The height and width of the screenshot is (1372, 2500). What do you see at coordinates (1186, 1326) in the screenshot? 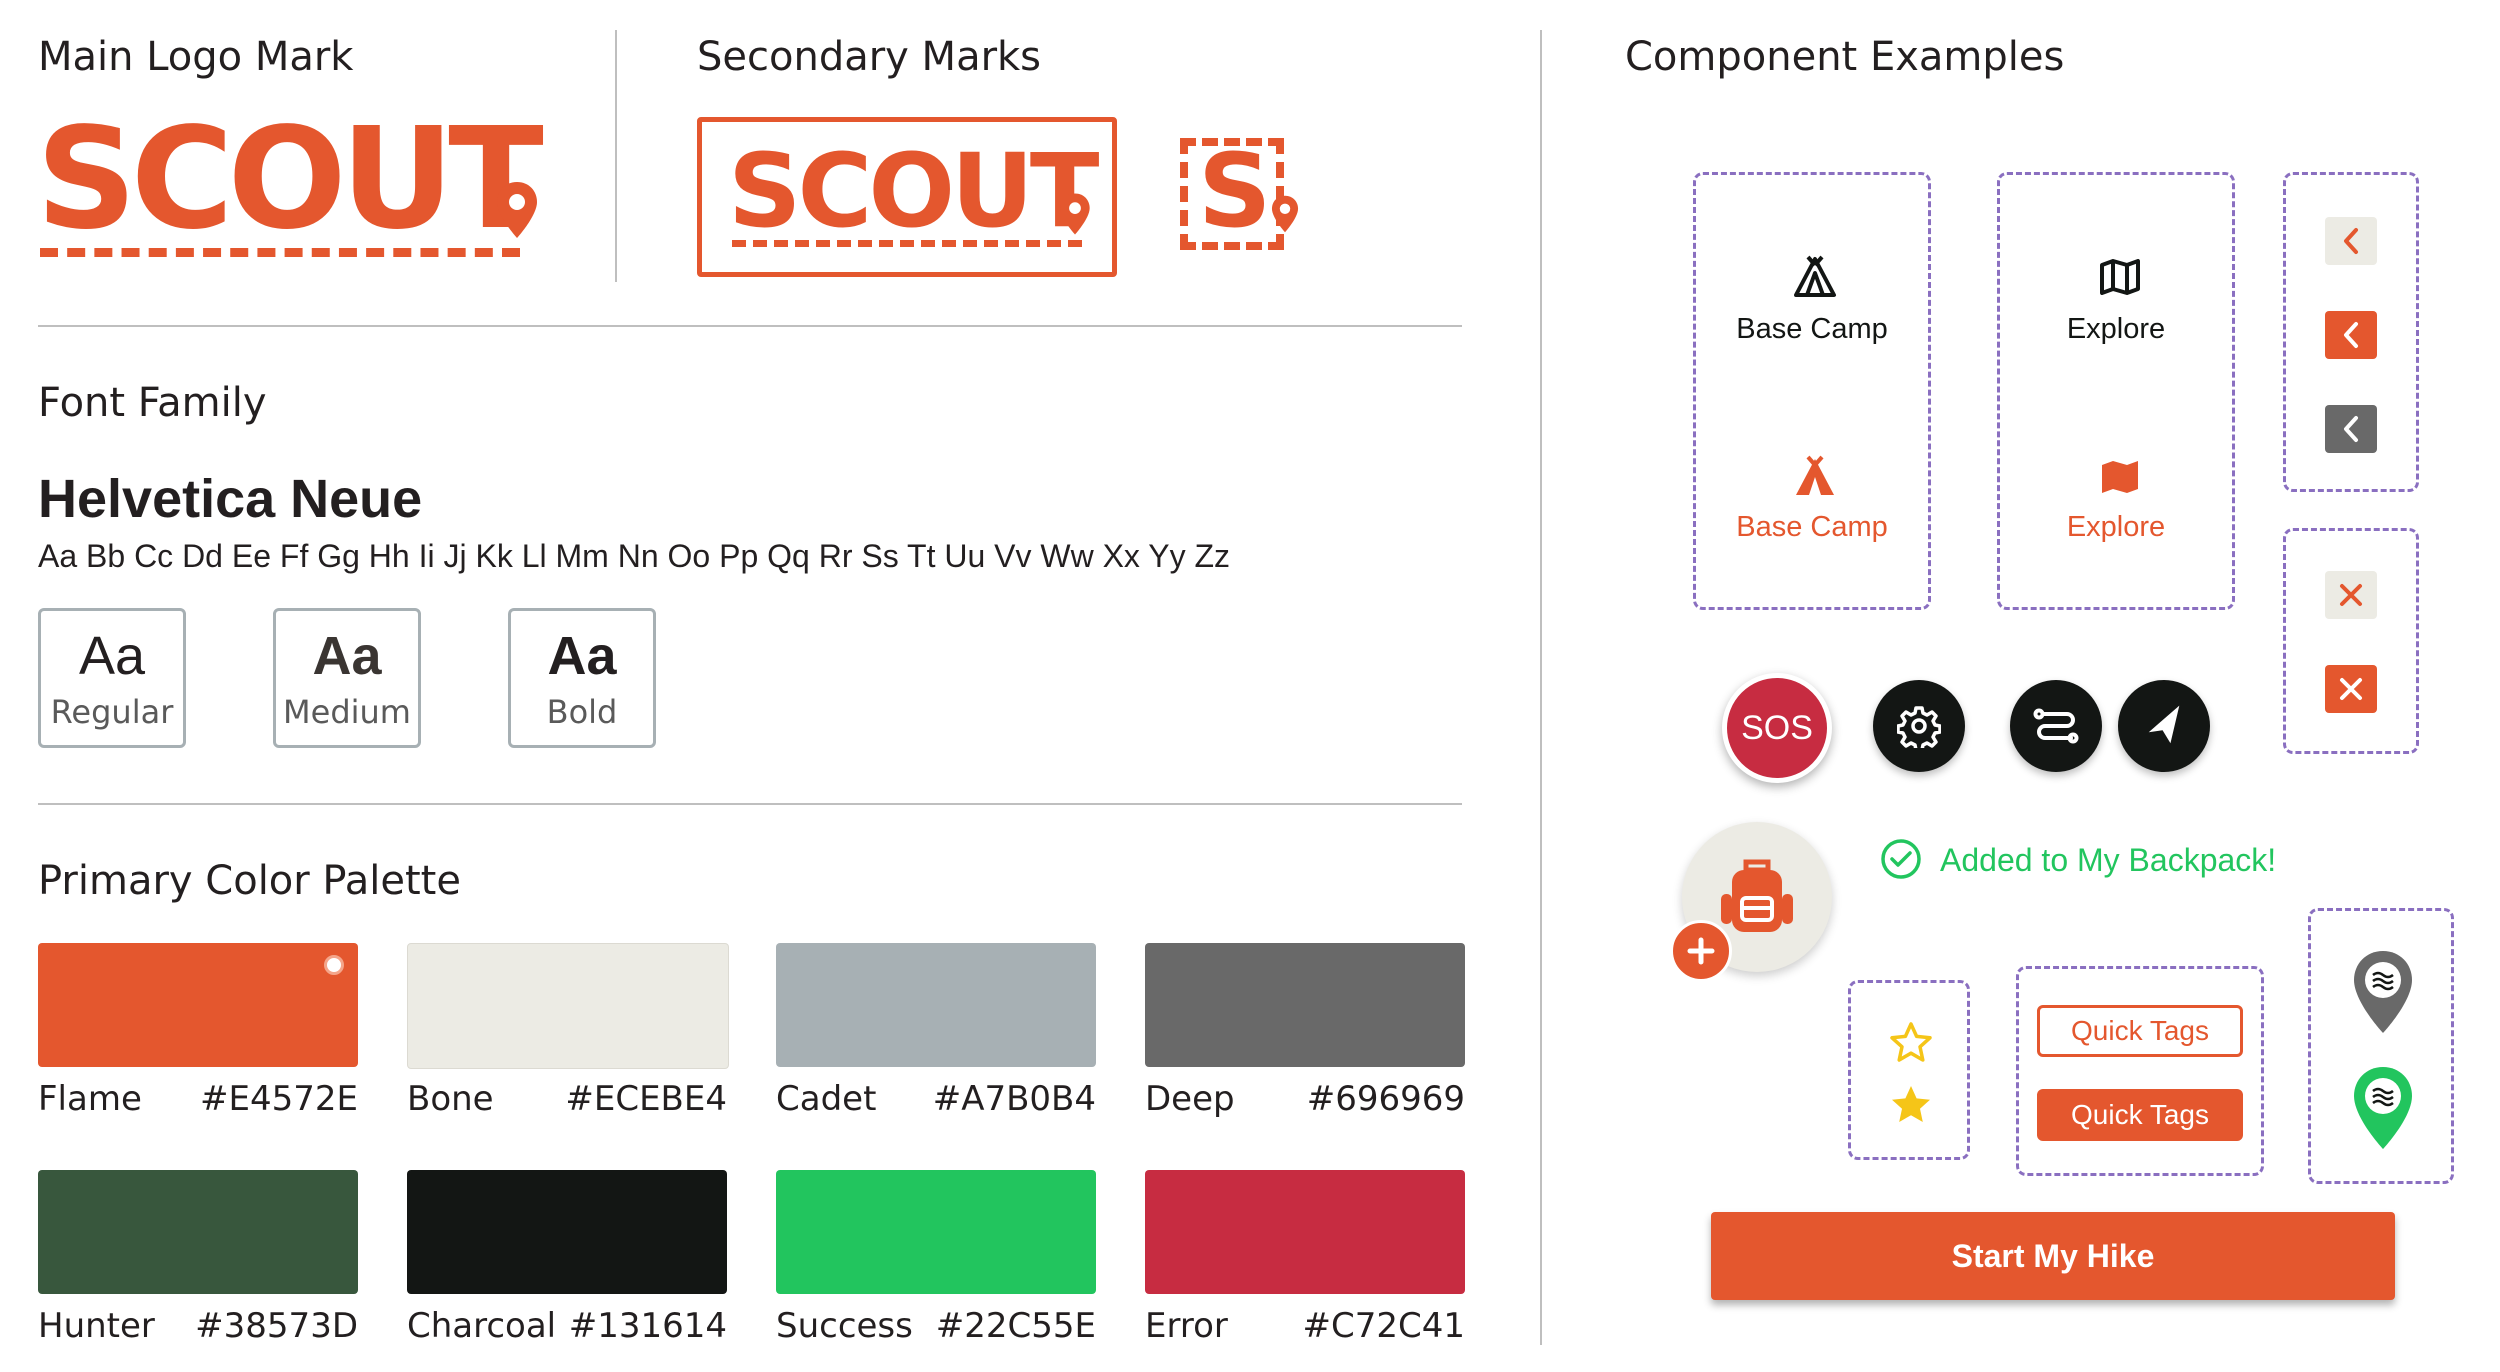
I see `color-name: Error` at bounding box center [1186, 1326].